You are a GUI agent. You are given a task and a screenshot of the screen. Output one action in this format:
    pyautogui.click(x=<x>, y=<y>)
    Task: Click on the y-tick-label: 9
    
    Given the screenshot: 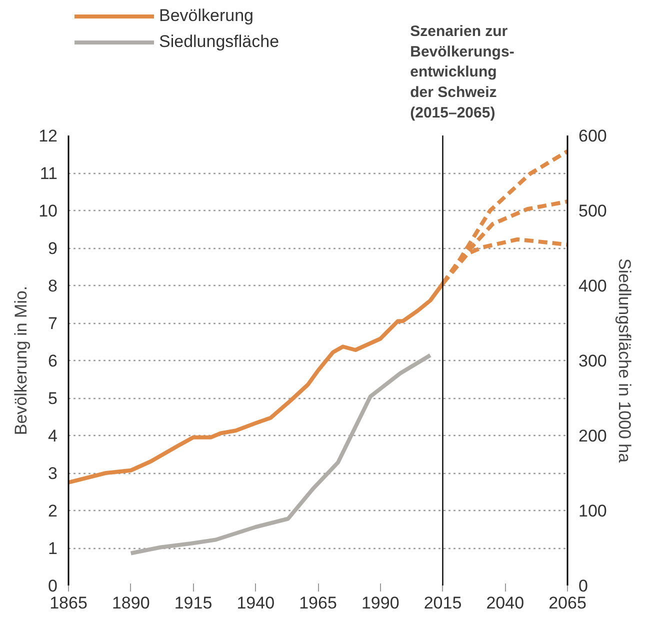 What is the action you would take?
    pyautogui.click(x=53, y=248)
    